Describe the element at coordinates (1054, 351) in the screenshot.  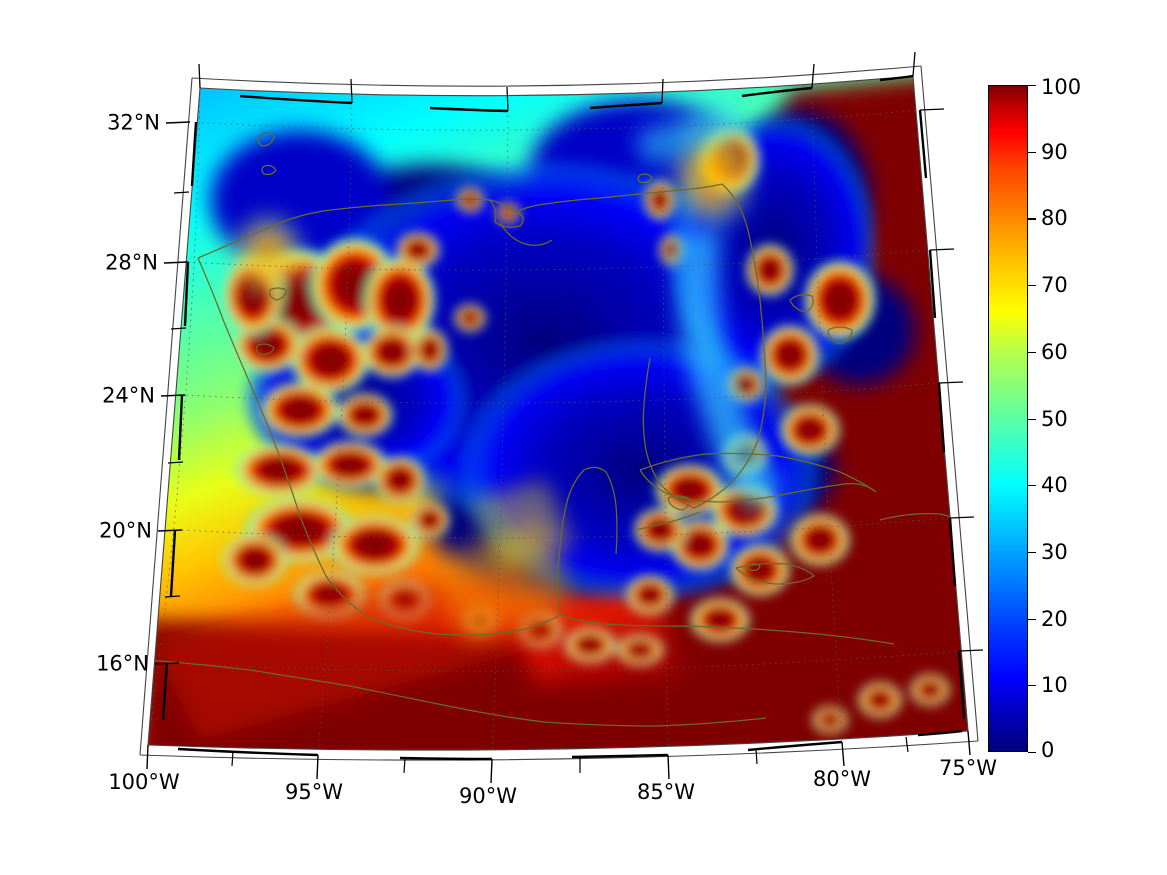
I see `colorbar-label-60: 60` at that location.